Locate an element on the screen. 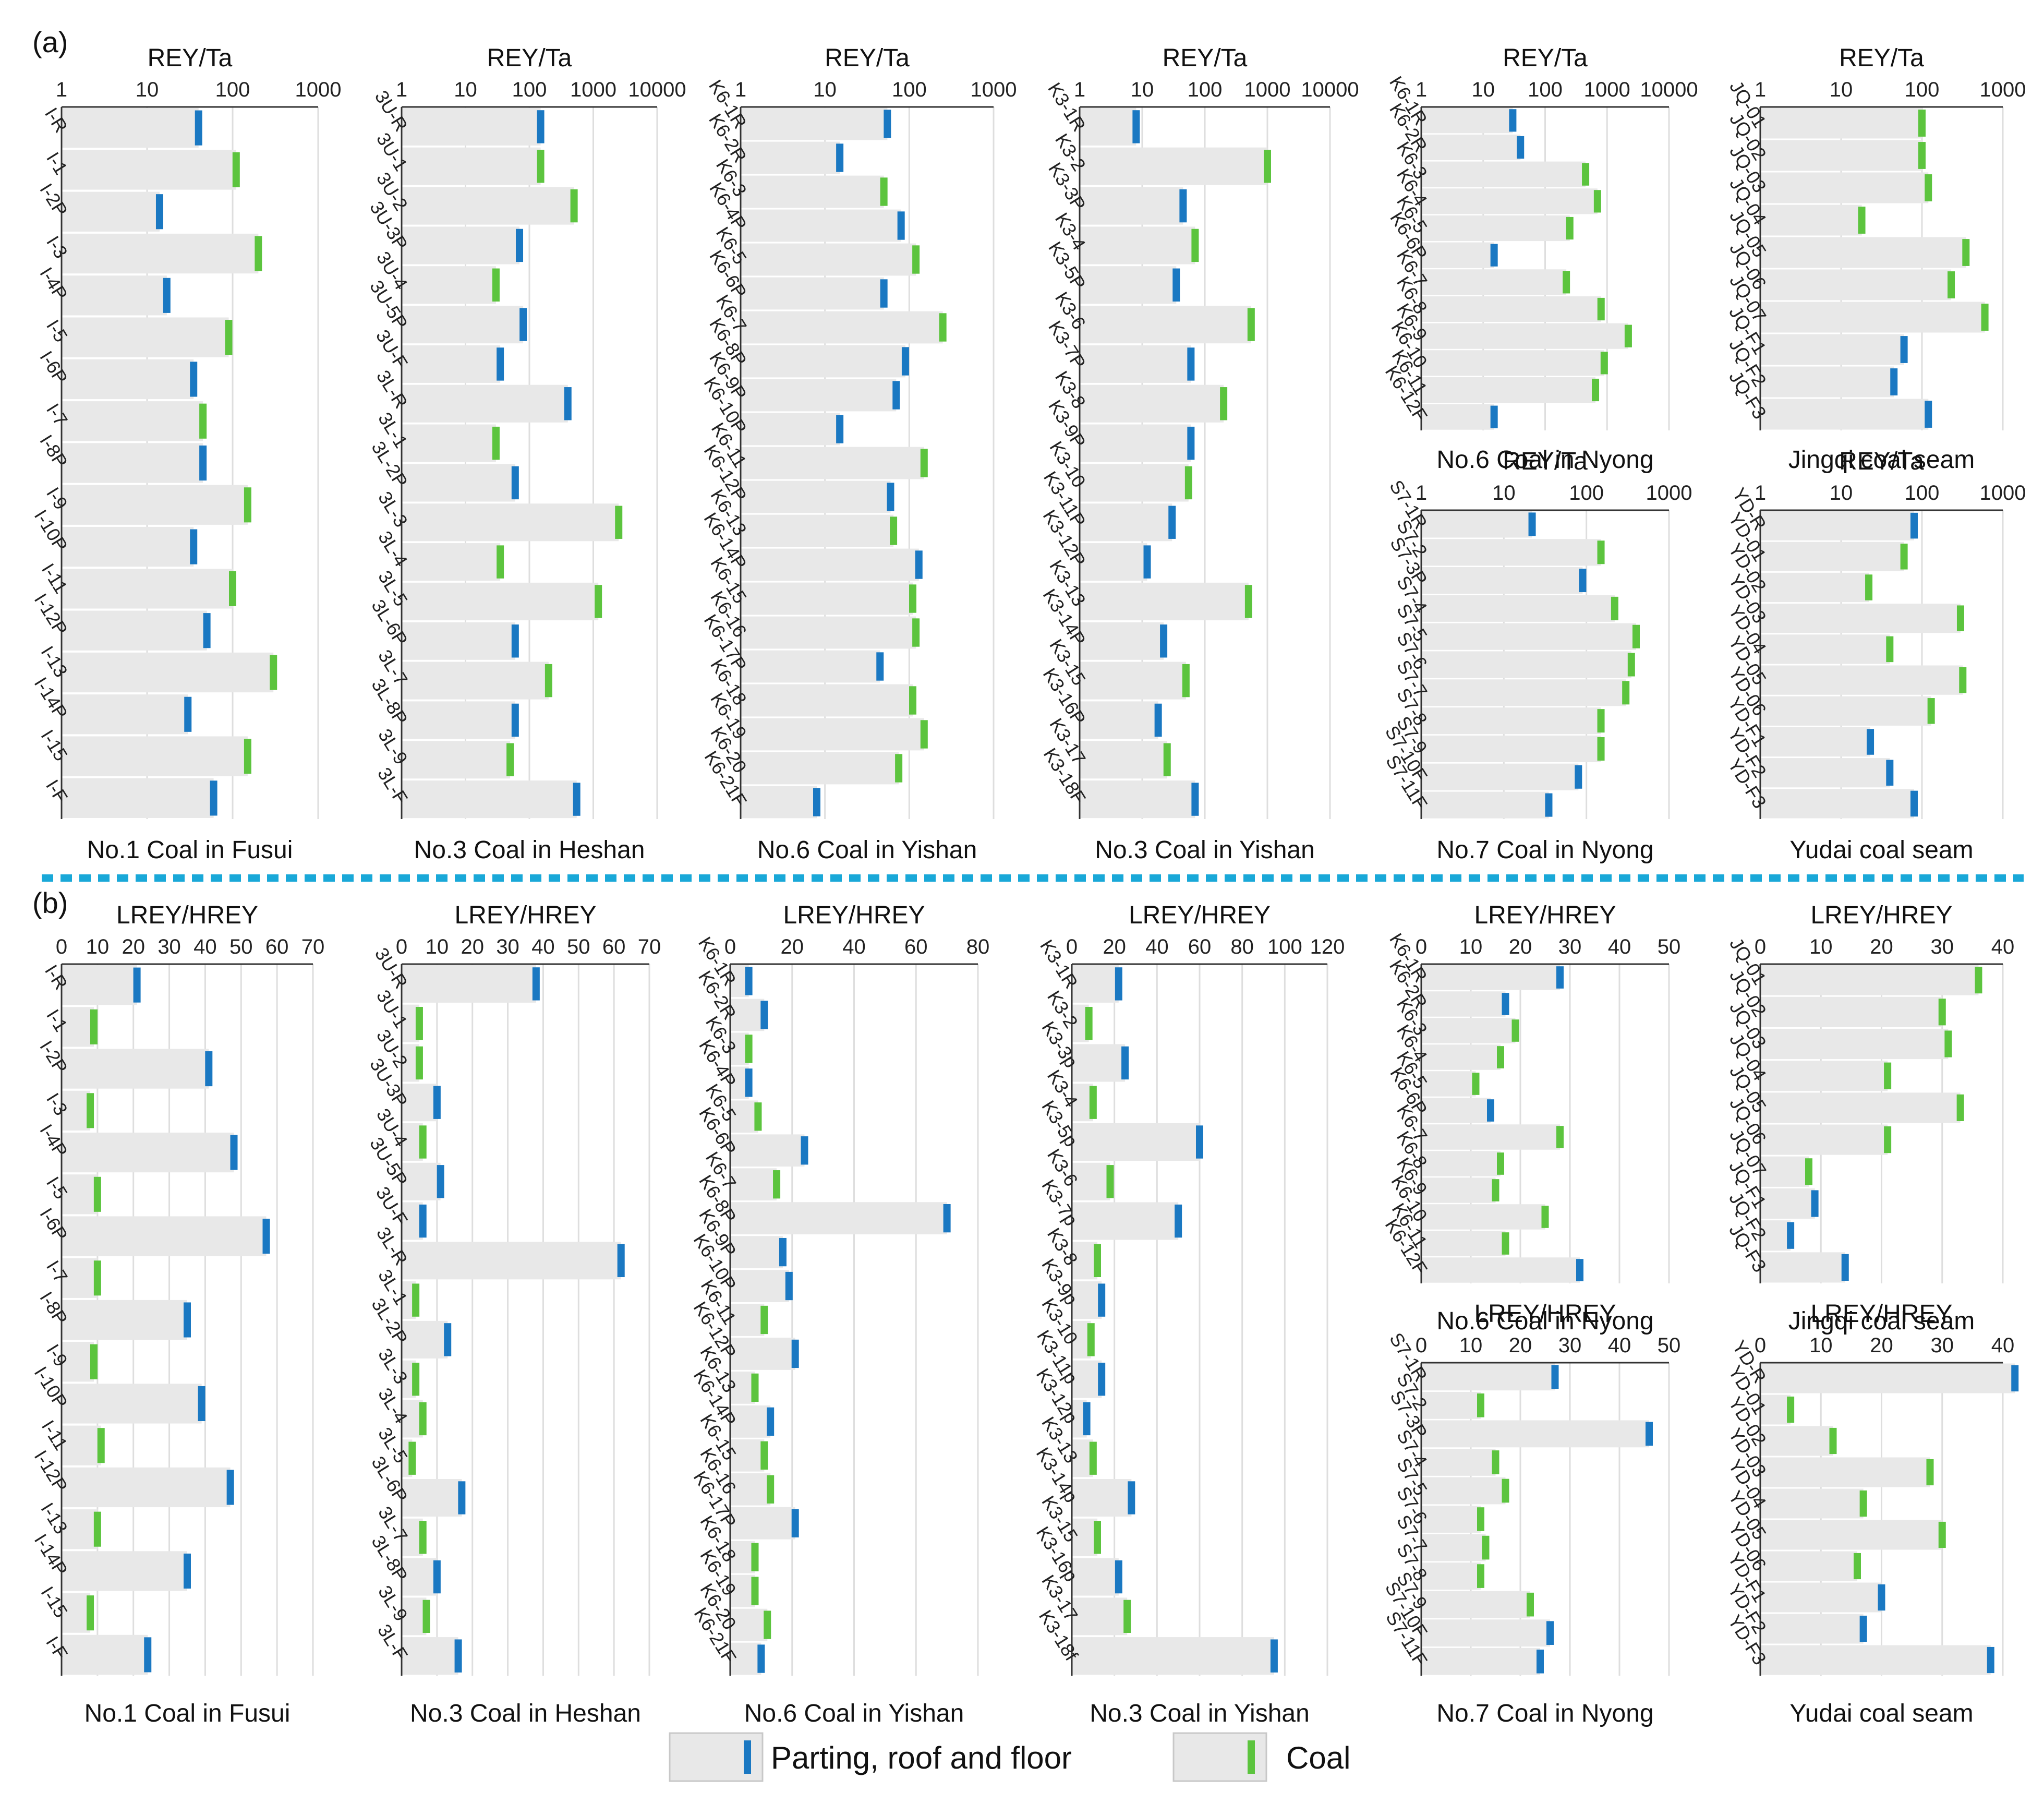 This screenshot has height=1803, width=2044. x-tick-label: 20 is located at coordinates (472, 946).